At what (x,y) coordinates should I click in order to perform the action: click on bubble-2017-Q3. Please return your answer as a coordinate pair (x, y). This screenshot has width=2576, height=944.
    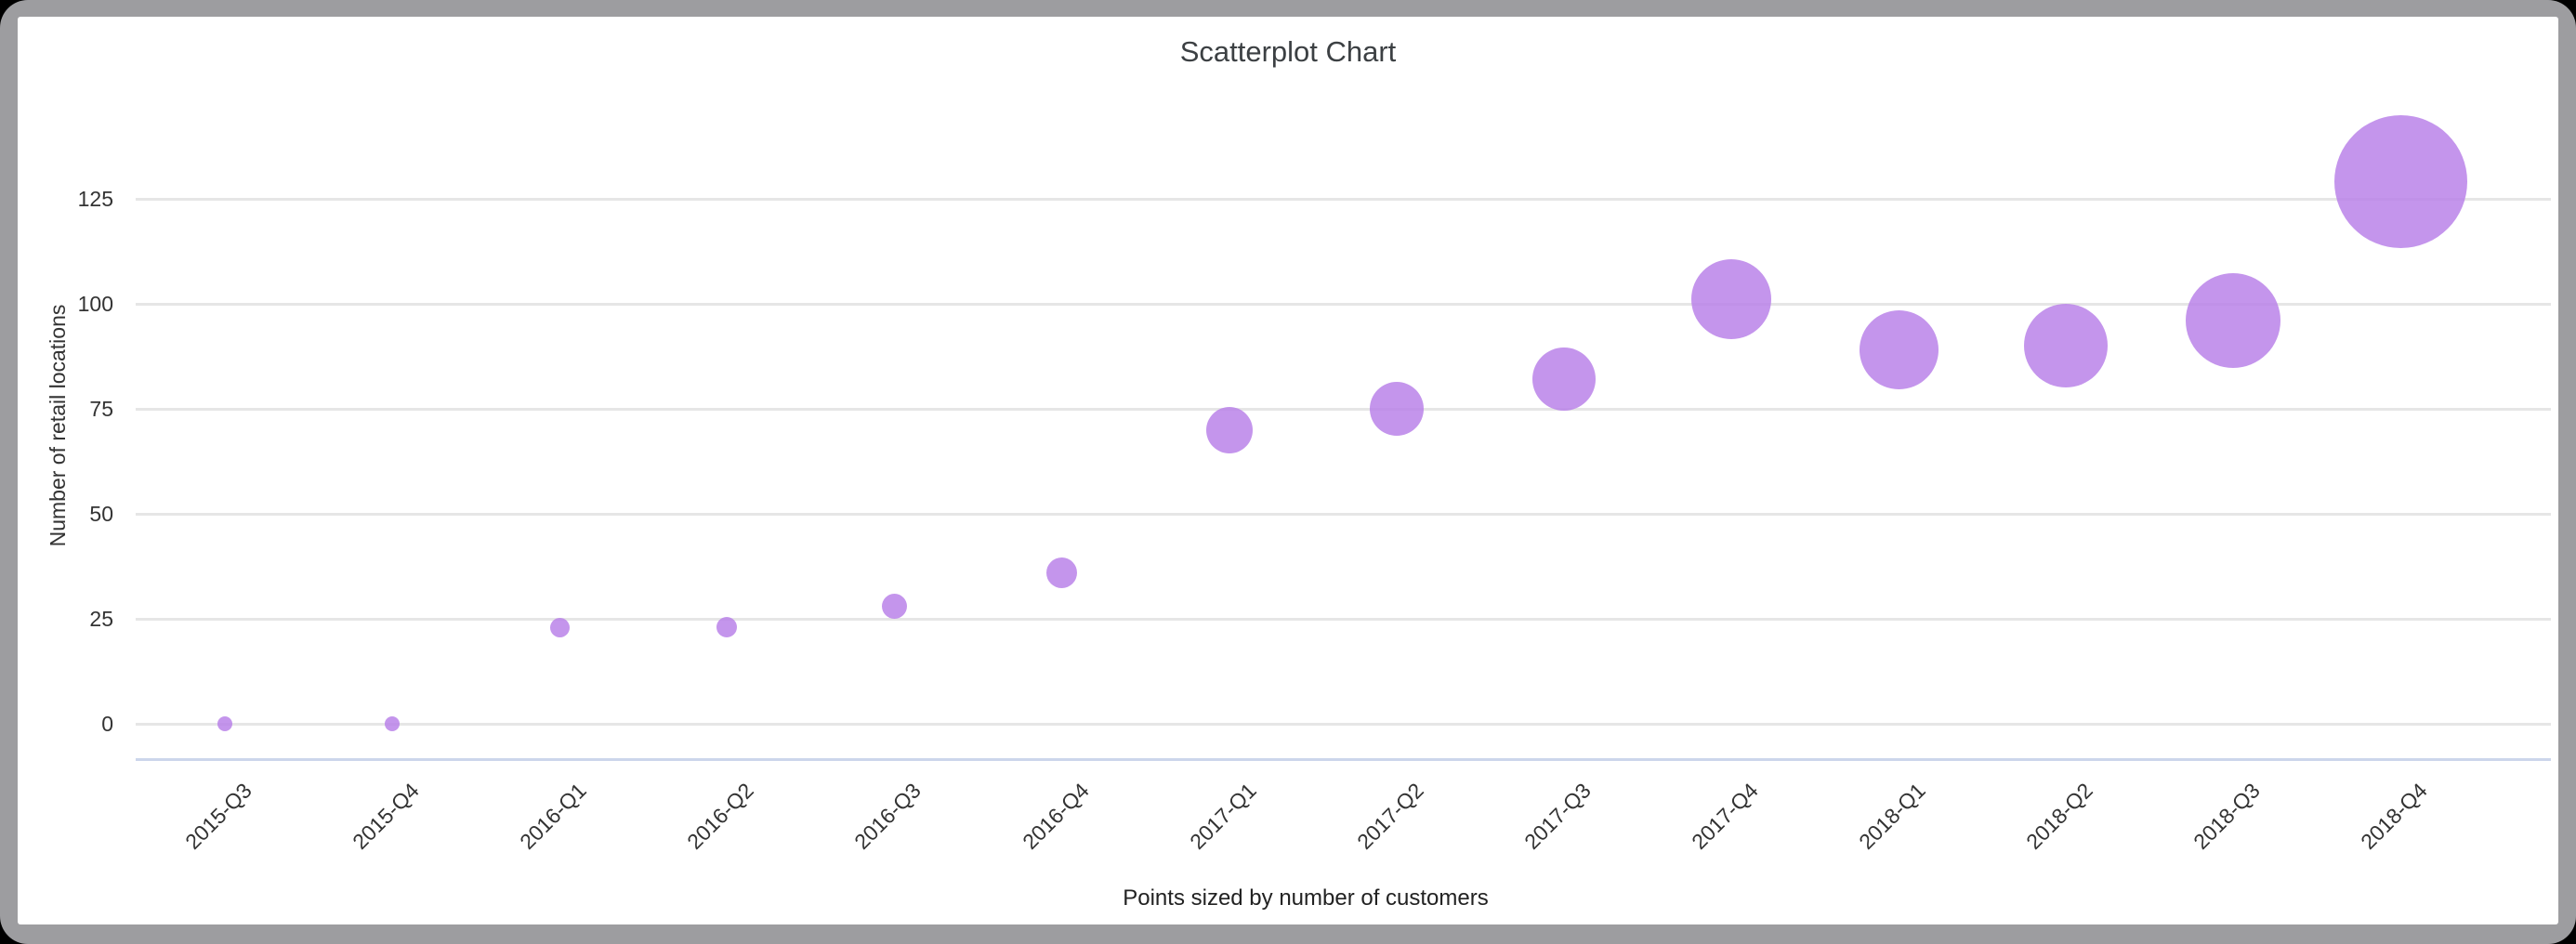
    Looking at the image, I should click on (1563, 379).